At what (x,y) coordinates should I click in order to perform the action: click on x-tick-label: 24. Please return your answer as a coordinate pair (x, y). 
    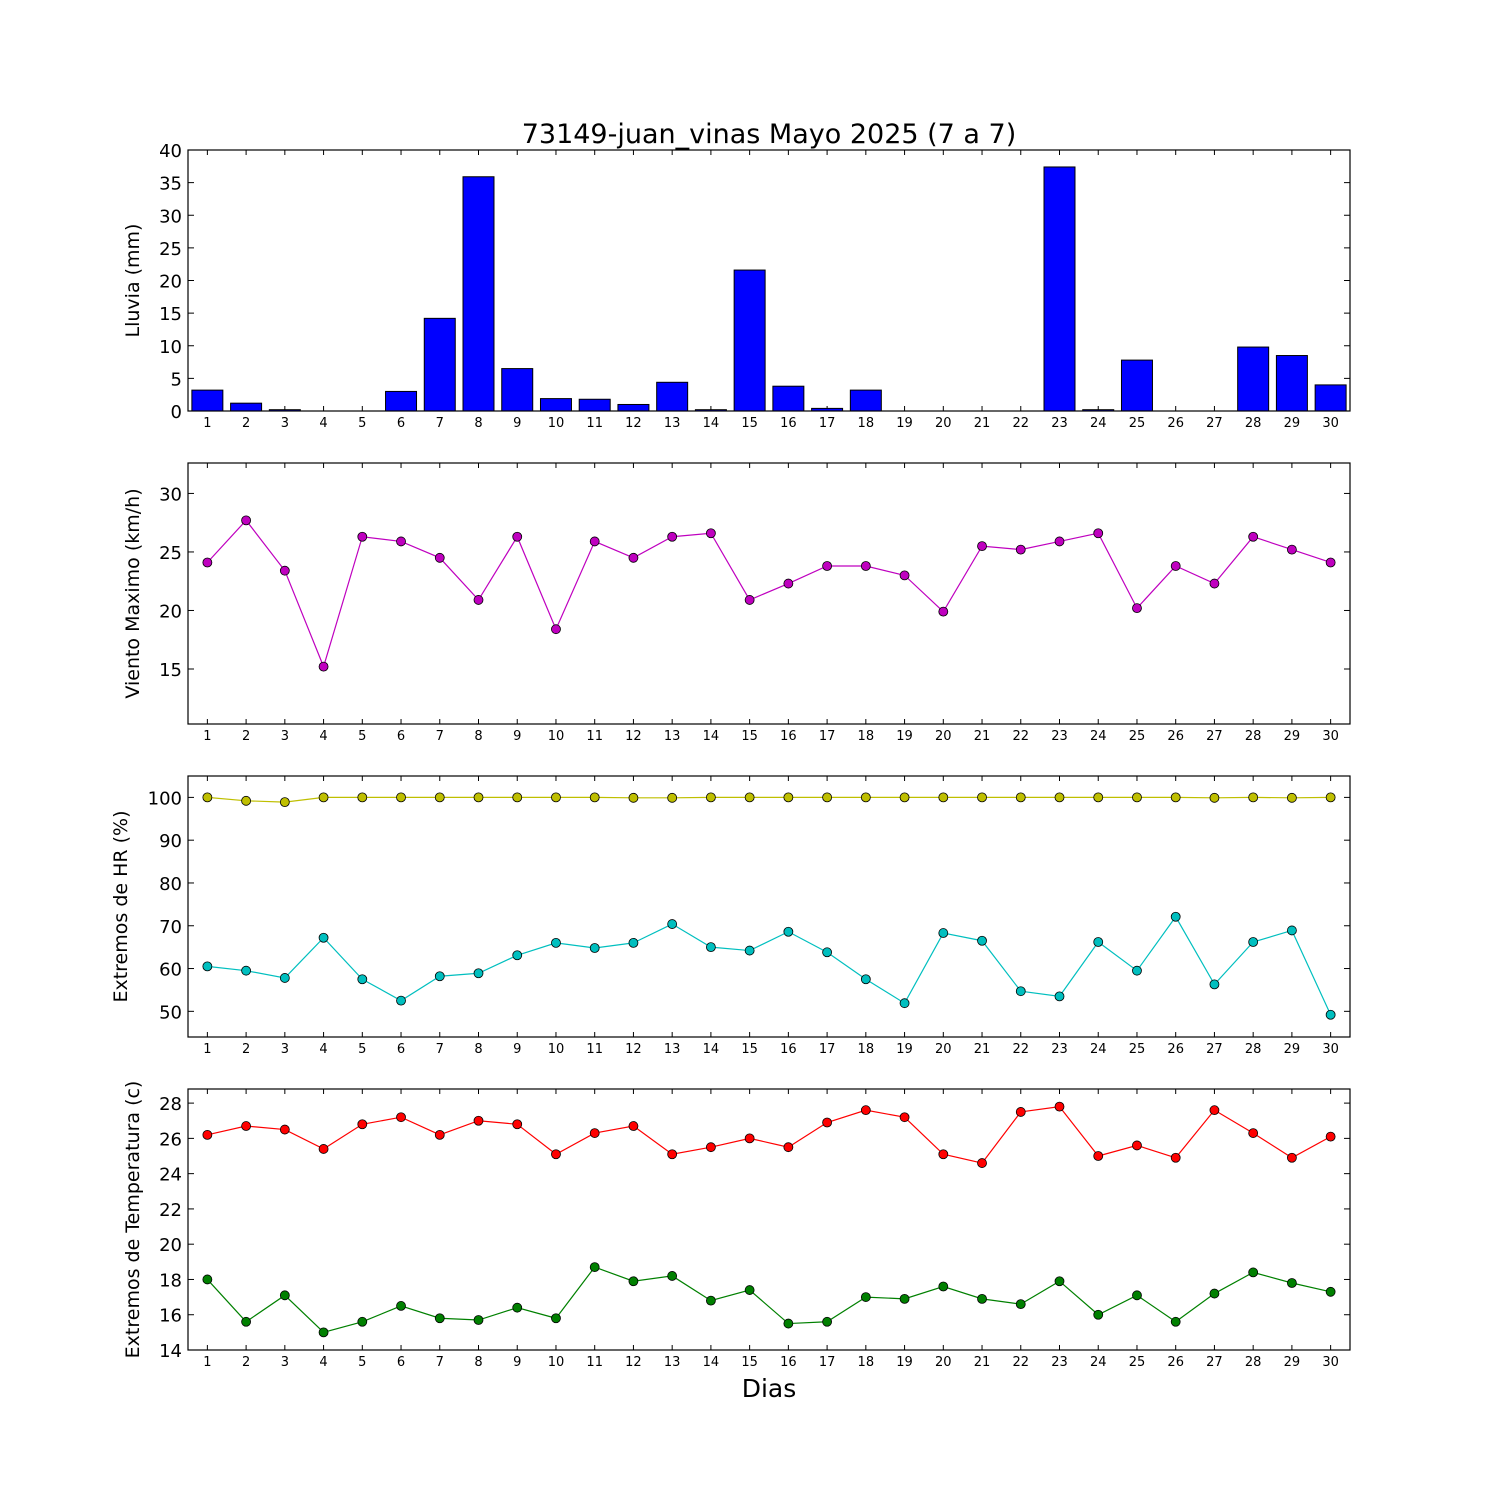
    Looking at the image, I should click on (1098, 1049).